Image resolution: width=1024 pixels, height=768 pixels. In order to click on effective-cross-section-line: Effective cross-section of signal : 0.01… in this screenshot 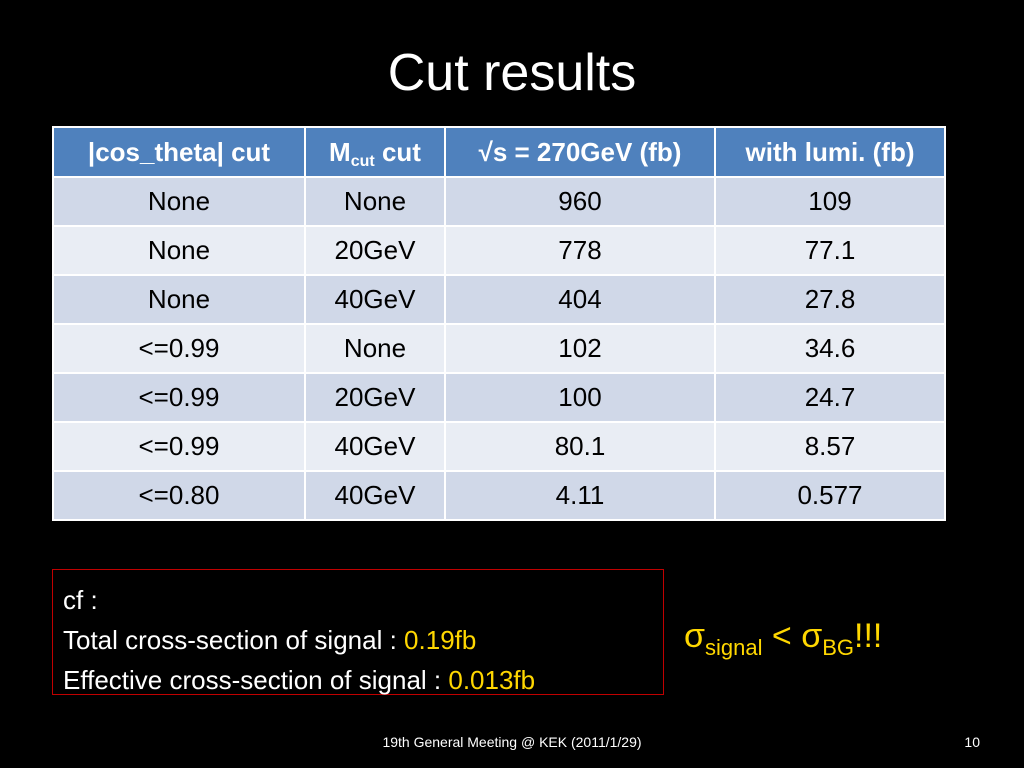, I will do `click(363, 680)`.